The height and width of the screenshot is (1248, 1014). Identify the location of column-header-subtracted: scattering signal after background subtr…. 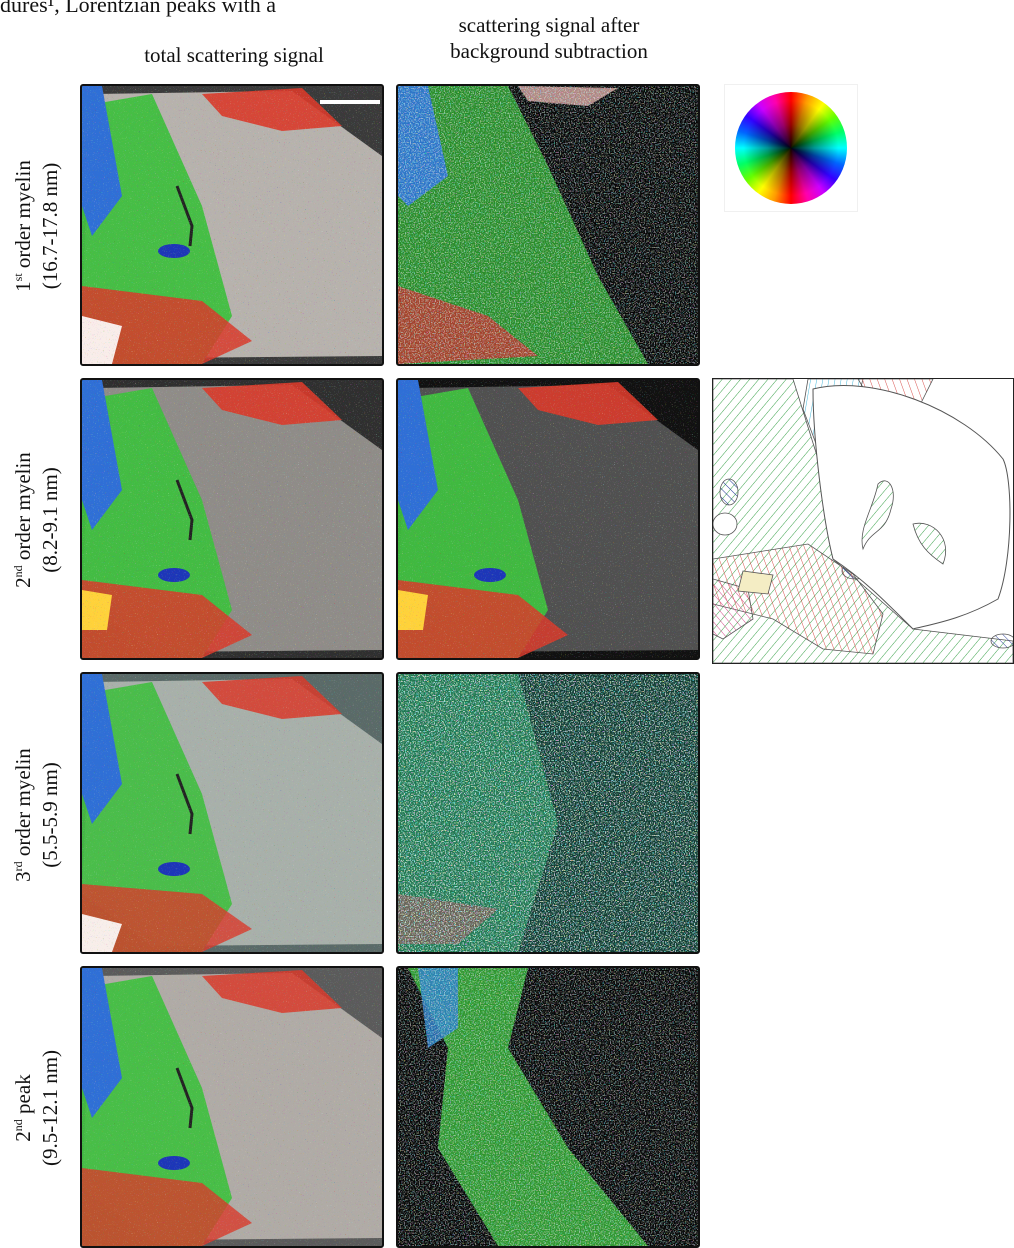
(549, 38).